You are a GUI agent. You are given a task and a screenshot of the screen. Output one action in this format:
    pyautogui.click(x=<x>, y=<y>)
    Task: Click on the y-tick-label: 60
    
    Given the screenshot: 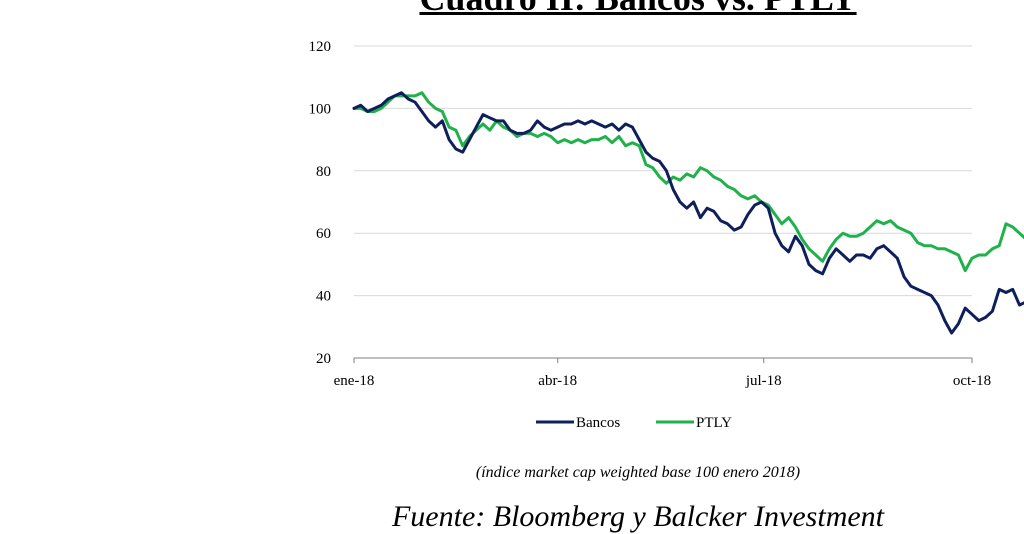 What is the action you would take?
    pyautogui.click(x=323, y=234)
    